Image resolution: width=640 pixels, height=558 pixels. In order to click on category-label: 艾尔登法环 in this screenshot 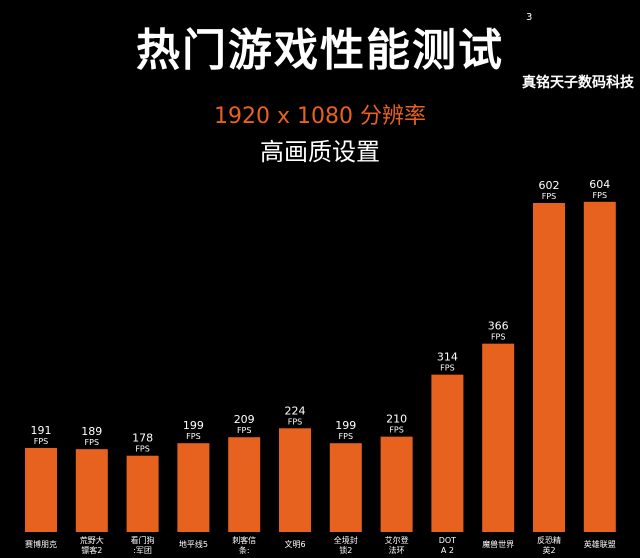, I will do `click(397, 545)`.